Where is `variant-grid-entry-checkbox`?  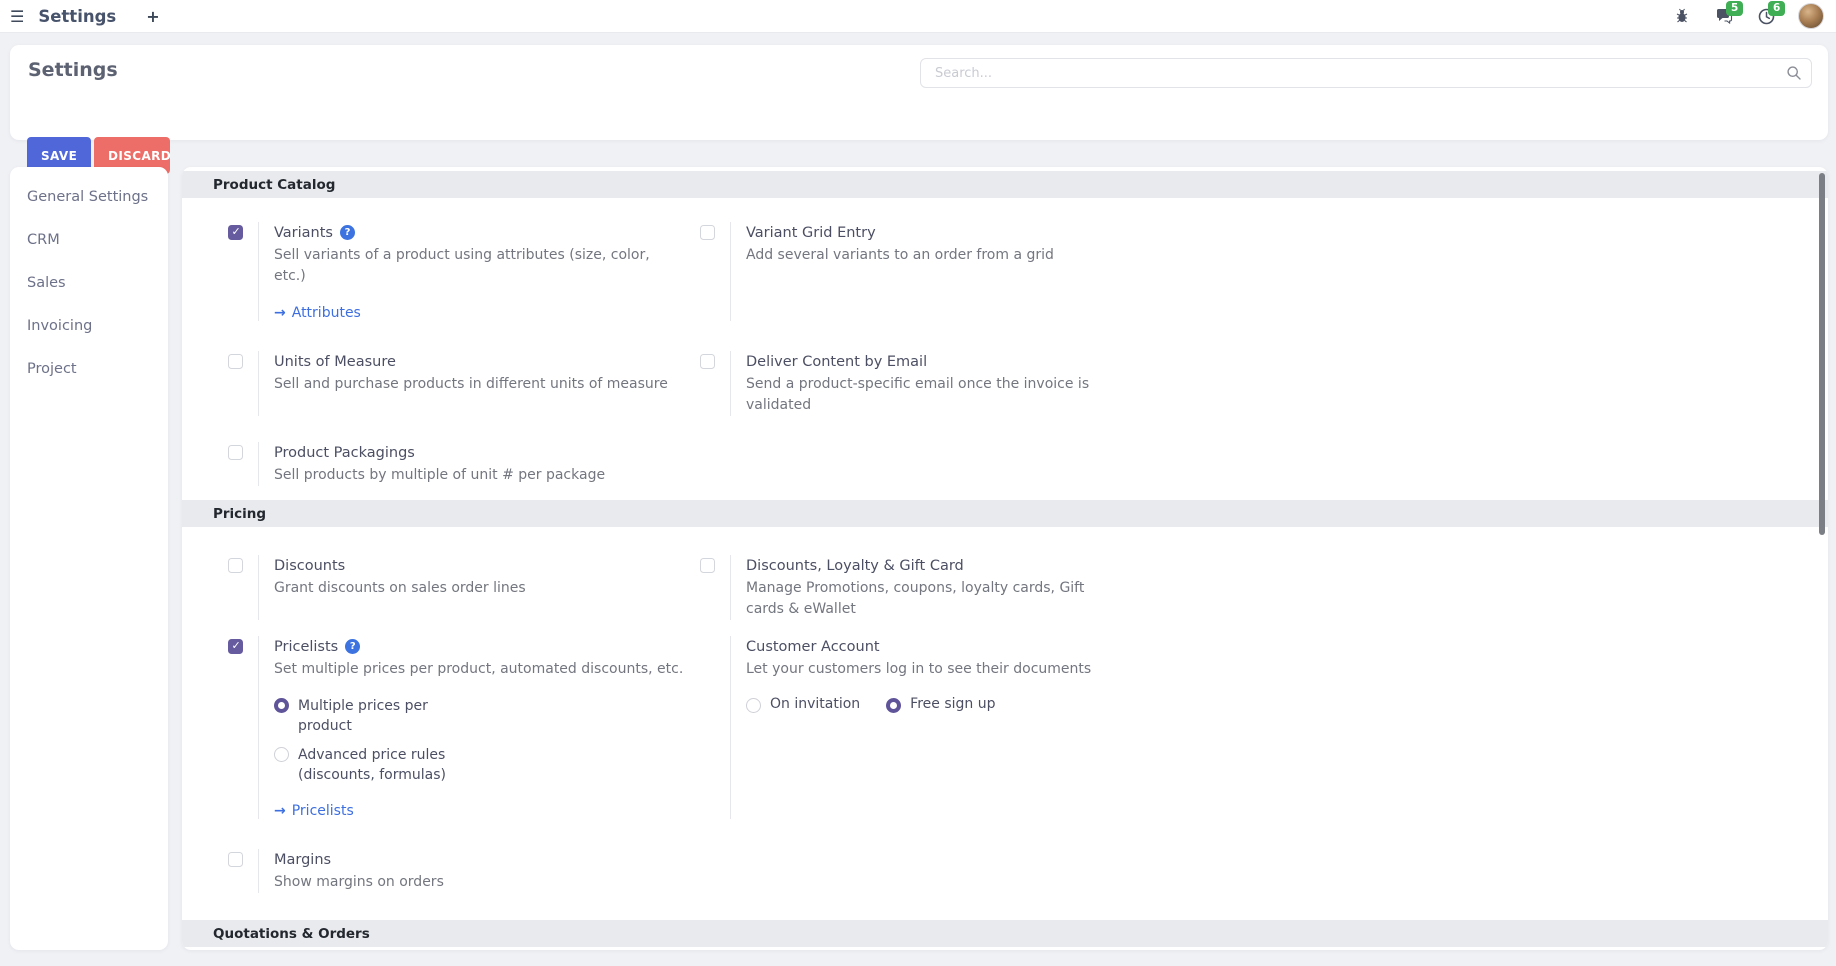
variant-grid-entry-checkbox is located at coordinates (707, 232).